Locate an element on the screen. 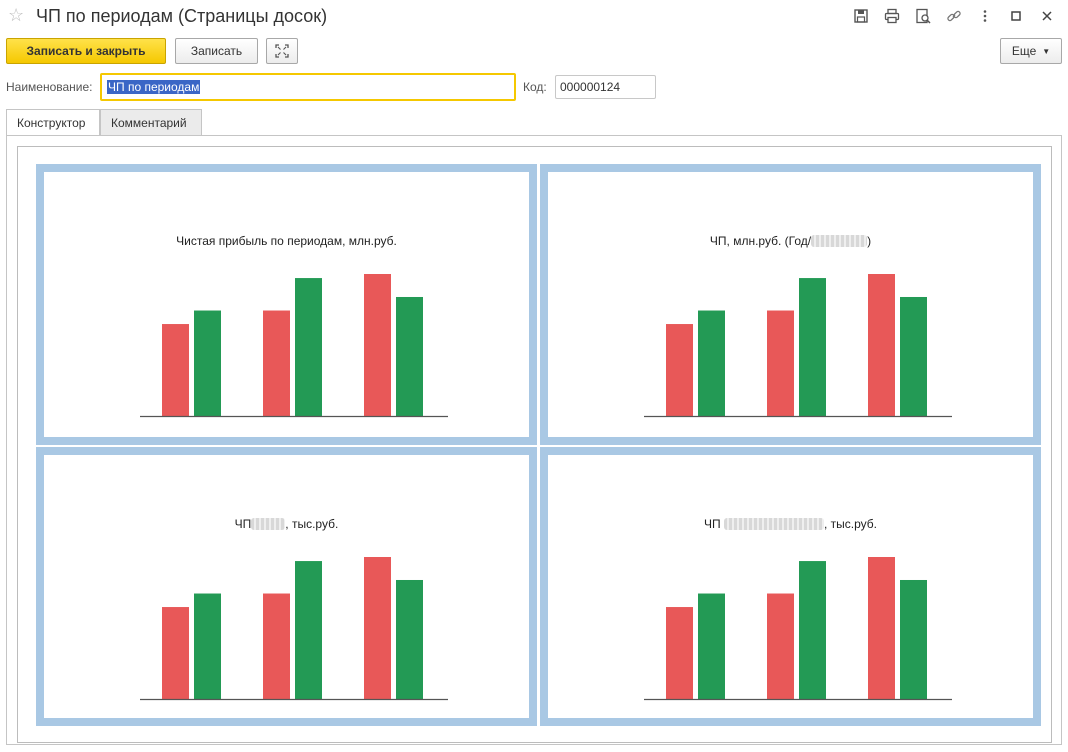  titlebar-actions is located at coordinates (953, 16).